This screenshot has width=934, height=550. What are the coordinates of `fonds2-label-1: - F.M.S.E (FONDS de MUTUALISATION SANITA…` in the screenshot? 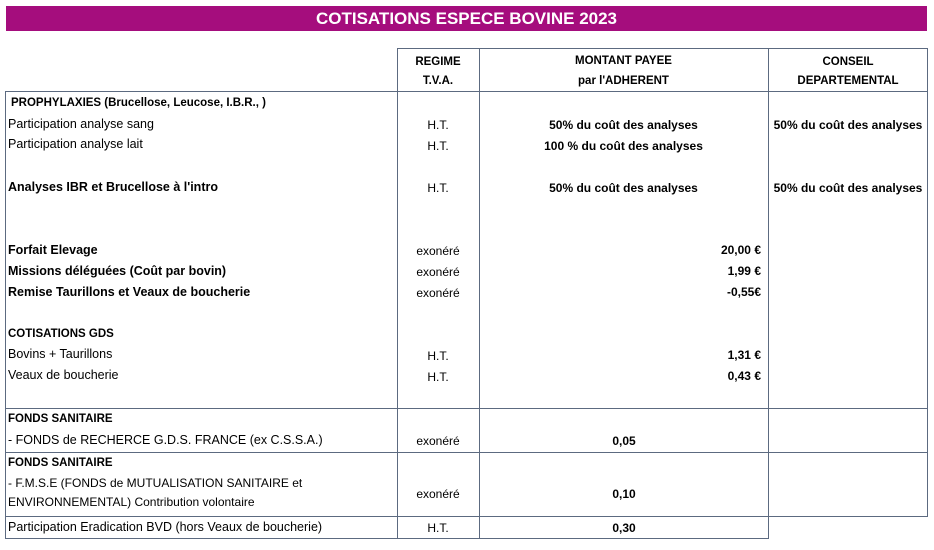 It's located at (155, 483).